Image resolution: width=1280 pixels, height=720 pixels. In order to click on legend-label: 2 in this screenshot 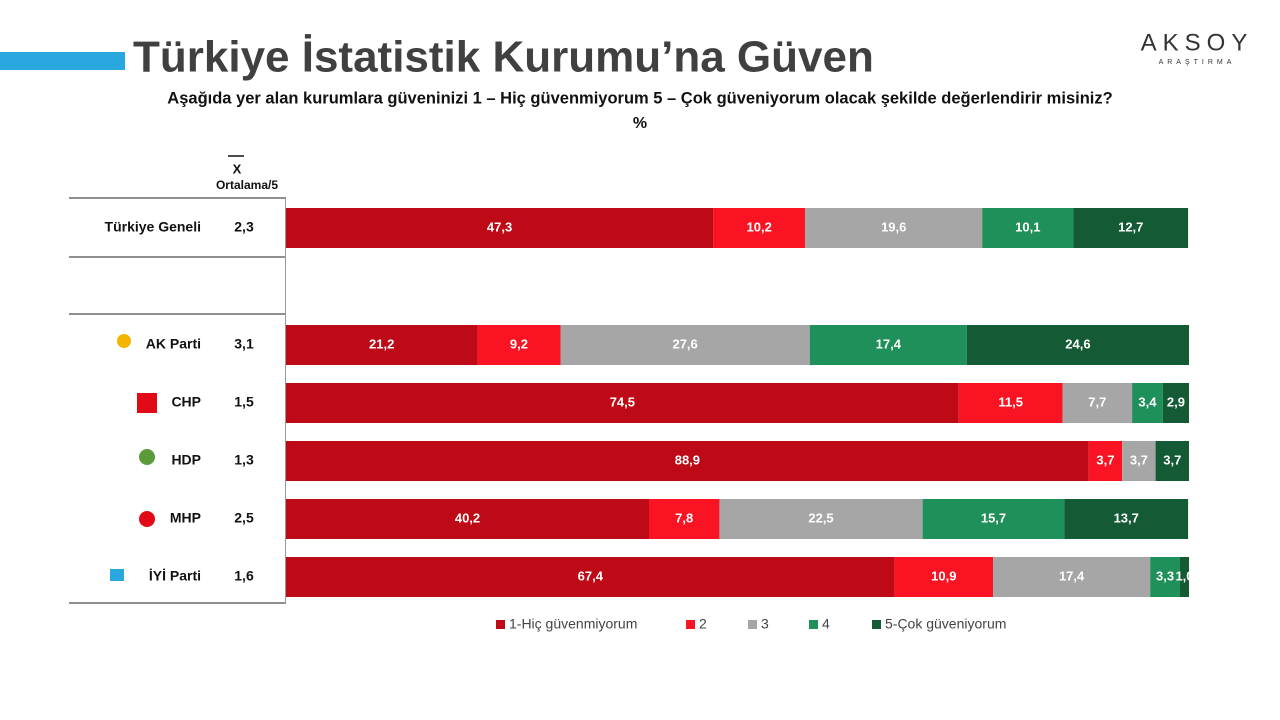, I will do `click(703, 624)`.